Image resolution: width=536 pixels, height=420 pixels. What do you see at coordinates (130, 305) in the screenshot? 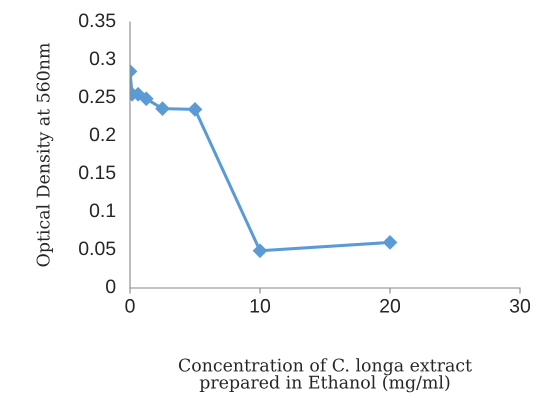
I see `x-tick-label: 0` at bounding box center [130, 305].